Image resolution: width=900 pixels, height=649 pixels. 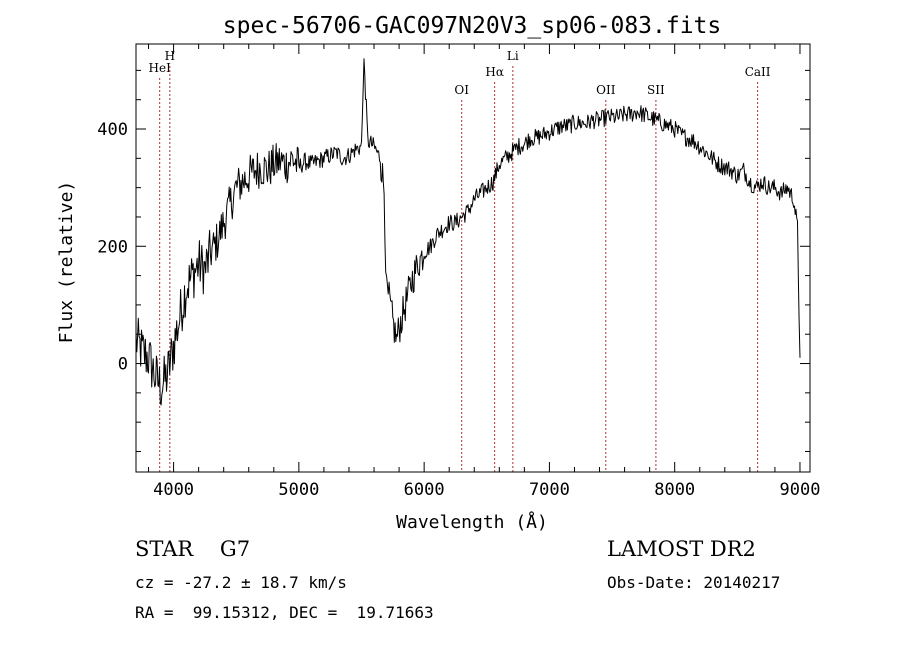 I want to click on spectral-line-label: HeI, so click(x=160, y=68).